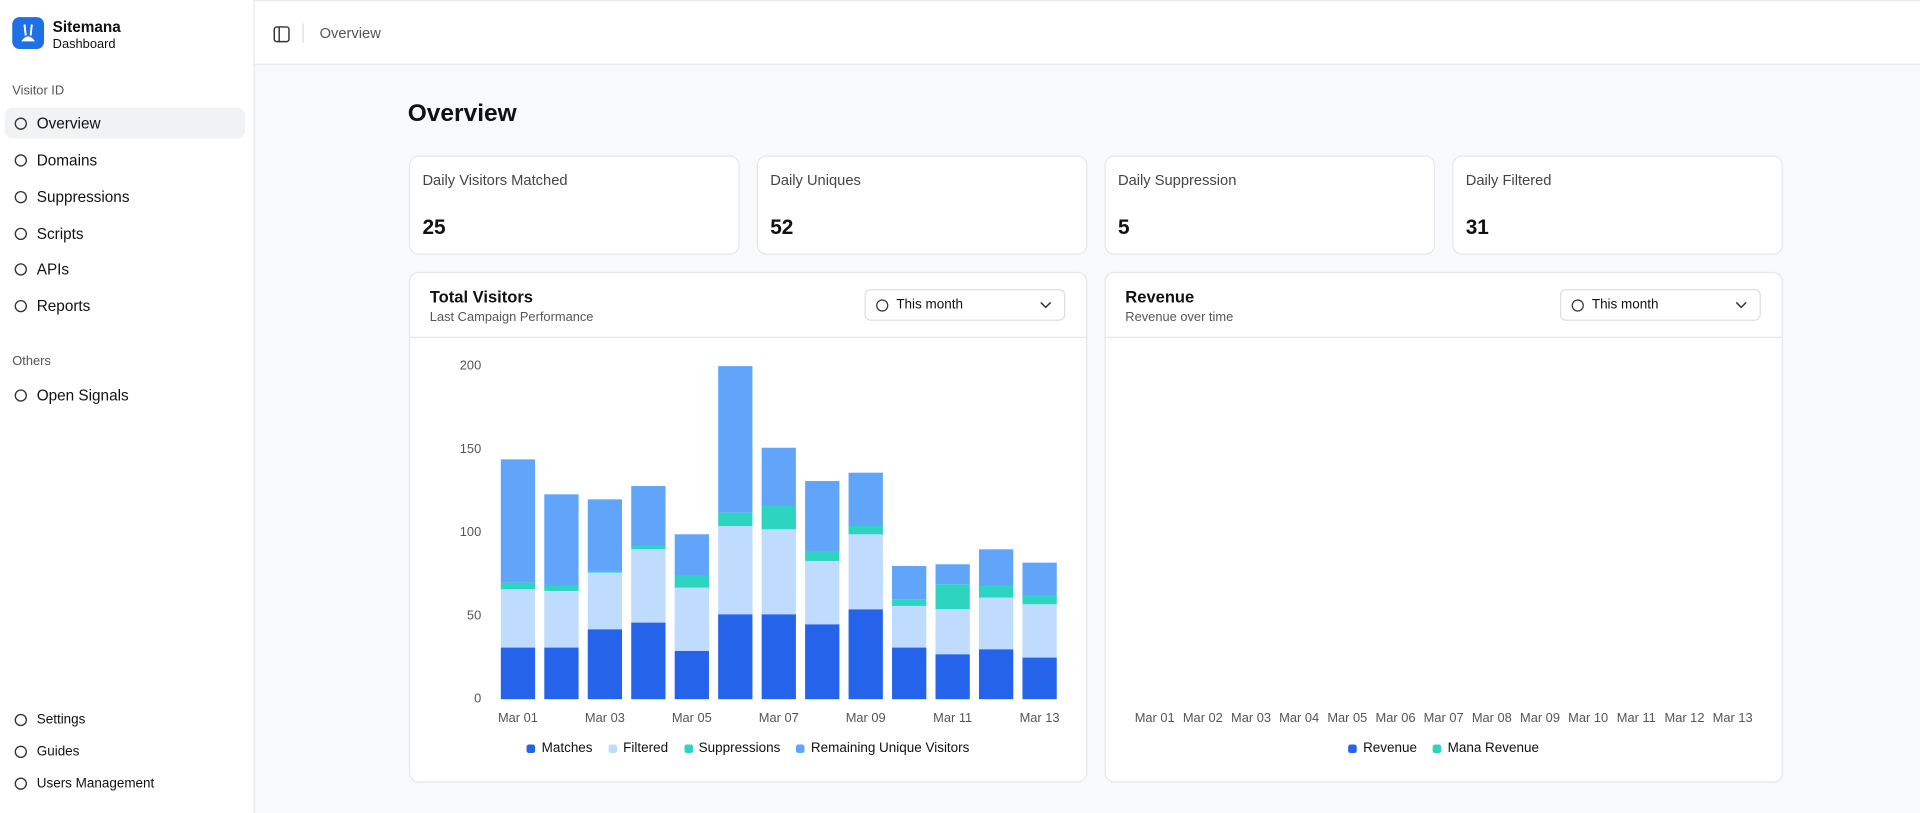  What do you see at coordinates (350, 33) in the screenshot?
I see `breadcrumb: Overview` at bounding box center [350, 33].